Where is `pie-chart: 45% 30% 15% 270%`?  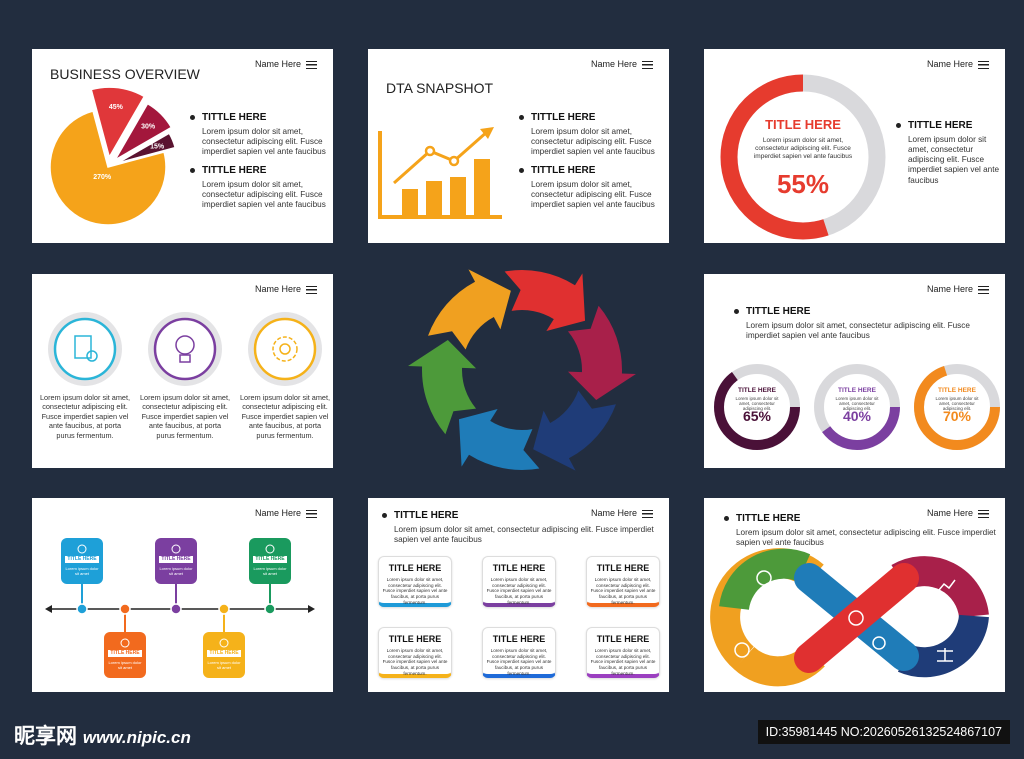 pie-chart: 45% 30% 15% 270% is located at coordinates (113, 156).